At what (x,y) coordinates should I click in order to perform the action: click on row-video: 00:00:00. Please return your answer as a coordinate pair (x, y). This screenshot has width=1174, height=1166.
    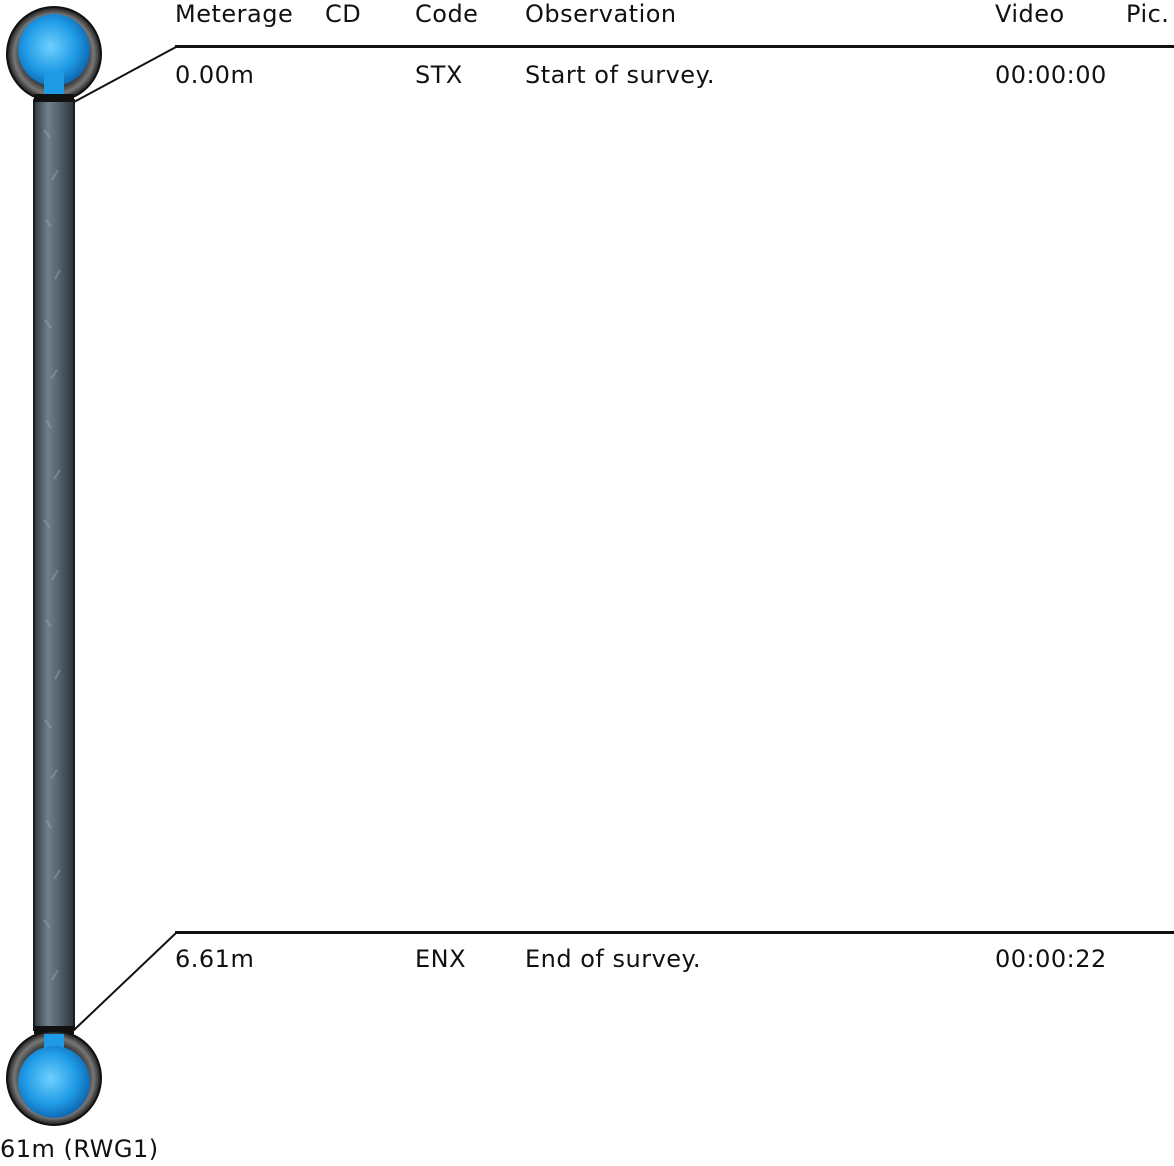
    Looking at the image, I should click on (1051, 75).